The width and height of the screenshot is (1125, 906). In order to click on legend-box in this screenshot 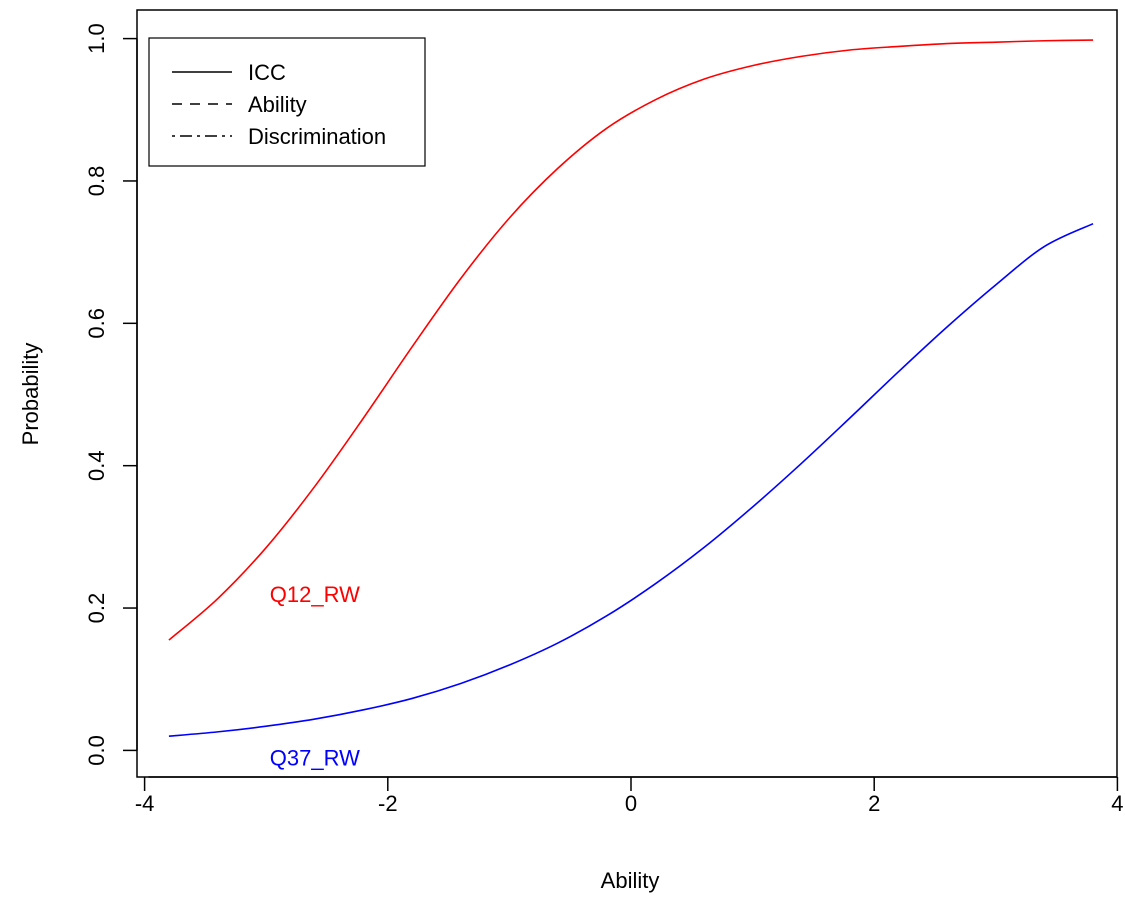, I will do `click(287, 102)`.